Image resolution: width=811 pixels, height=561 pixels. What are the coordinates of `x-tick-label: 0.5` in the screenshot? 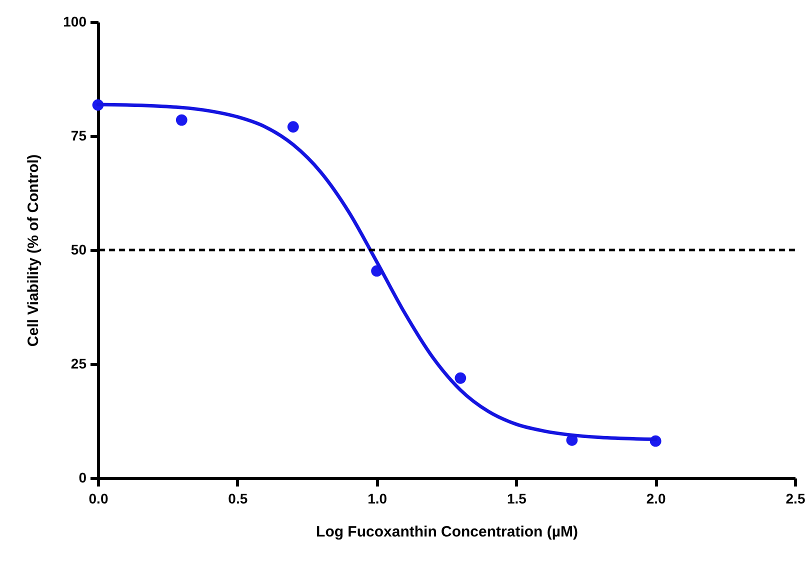 It's located at (238, 498).